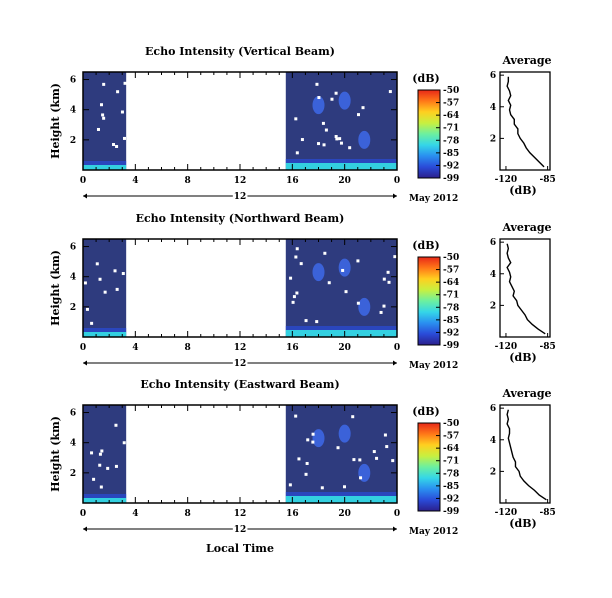 The height and width of the screenshot is (598, 612). Describe the element at coordinates (451, 512) in the screenshot. I see `colorbar-tick-label: -99` at that location.